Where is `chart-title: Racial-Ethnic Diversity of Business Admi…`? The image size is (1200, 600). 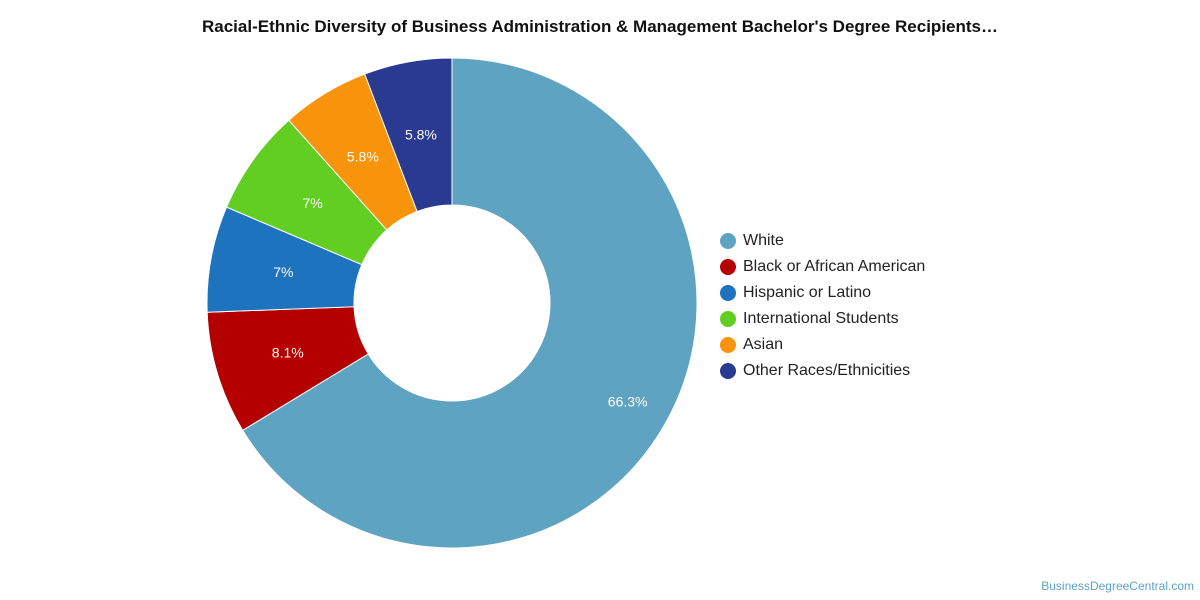 chart-title: Racial-Ethnic Diversity of Business Admi… is located at coordinates (599, 26).